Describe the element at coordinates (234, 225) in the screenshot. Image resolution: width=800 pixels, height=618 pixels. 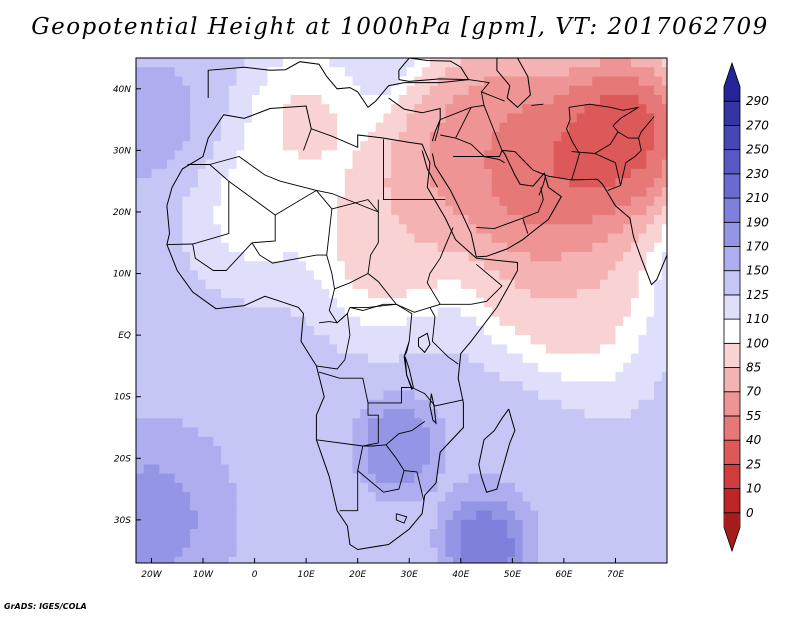
I see `country-border` at that location.